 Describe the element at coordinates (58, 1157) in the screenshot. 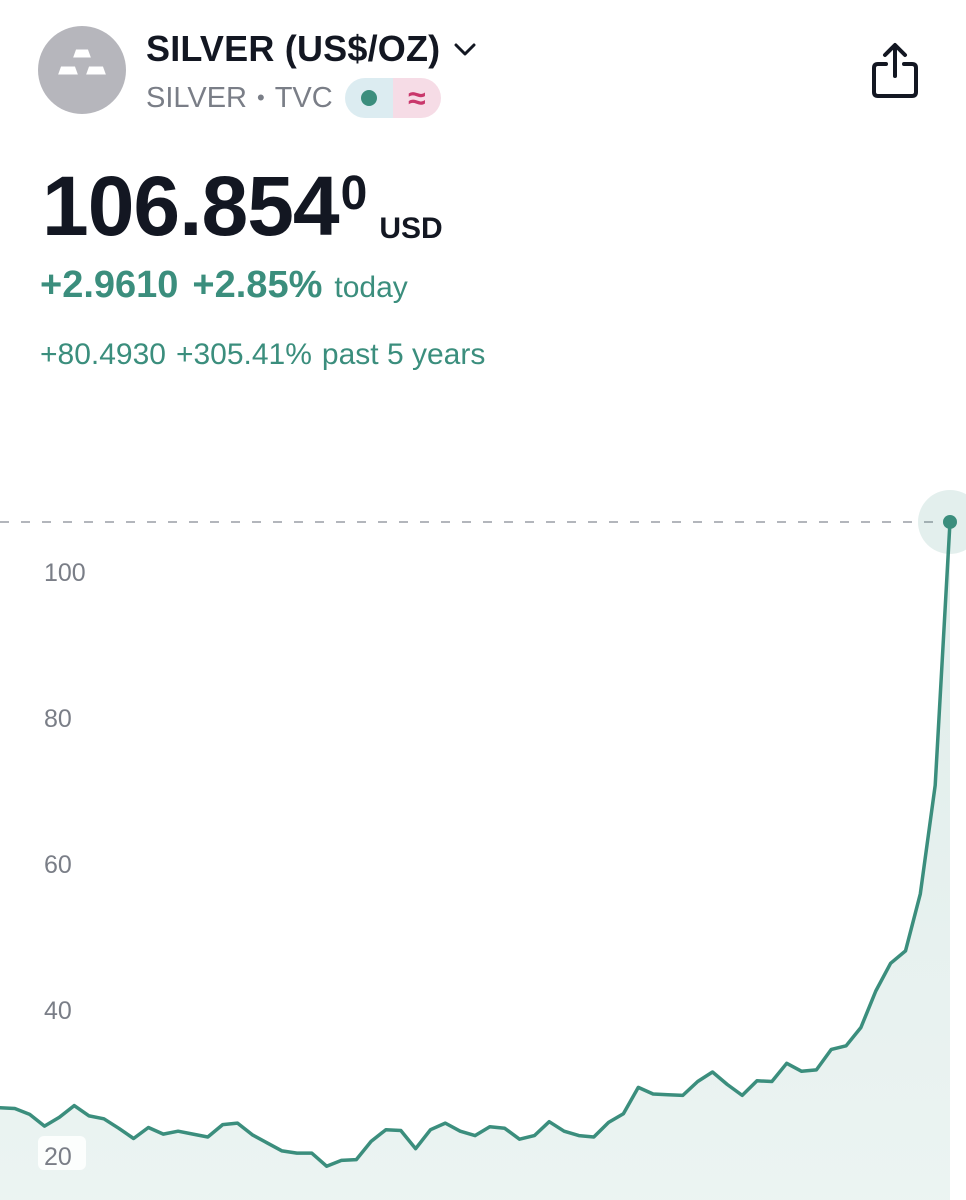

I see `y-tick-label: 20` at that location.